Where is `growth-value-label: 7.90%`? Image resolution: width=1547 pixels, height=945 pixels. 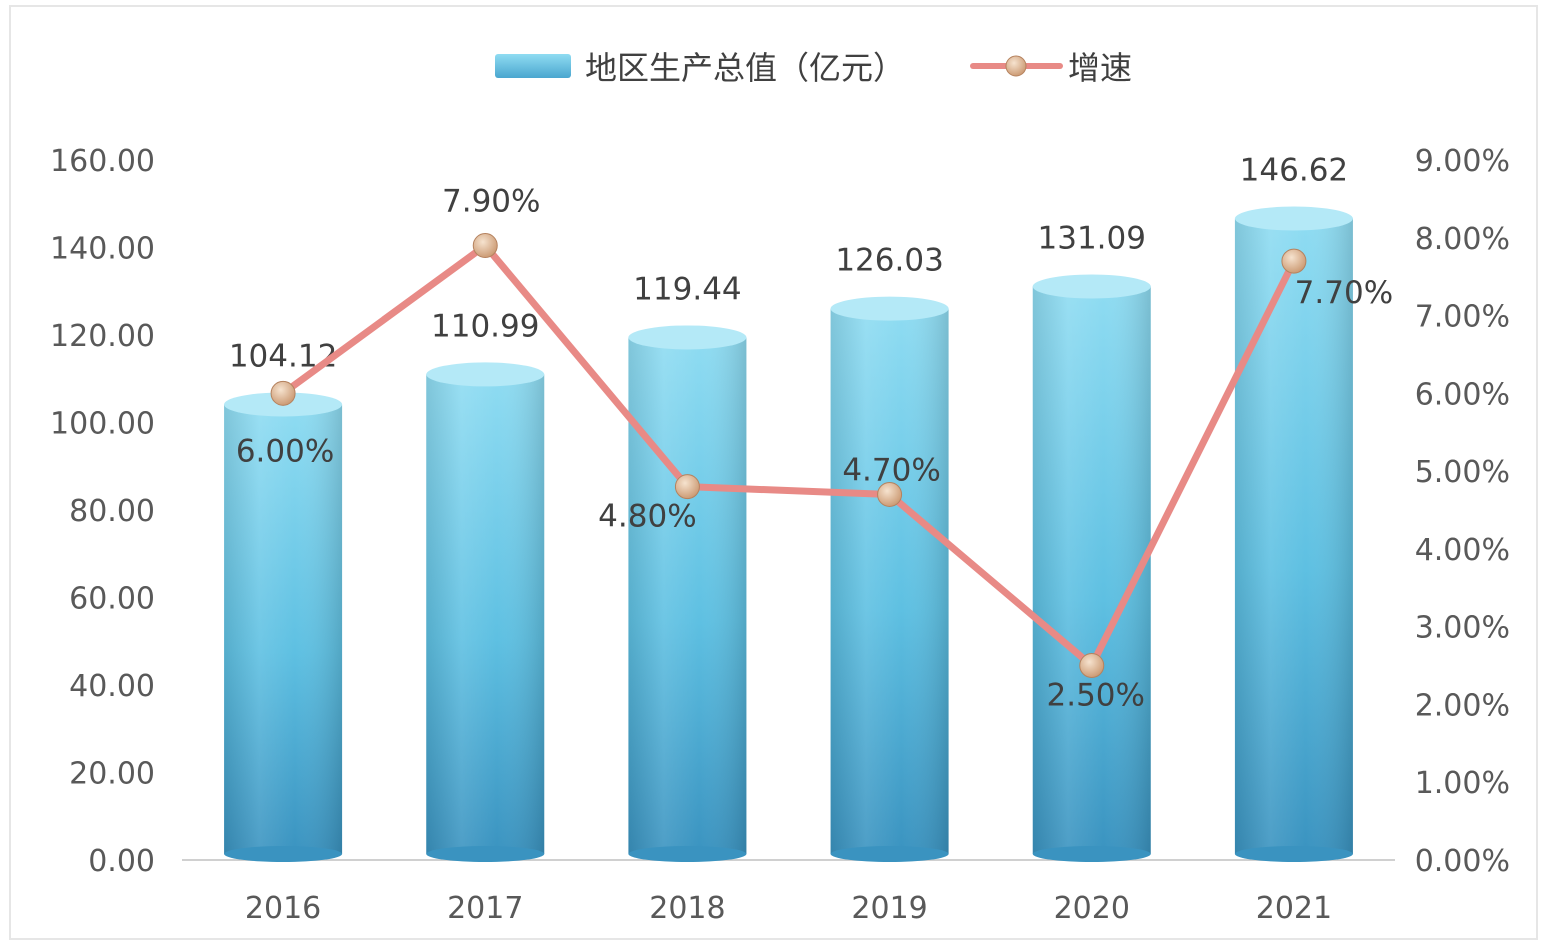
growth-value-label: 7.90% is located at coordinates (491, 202).